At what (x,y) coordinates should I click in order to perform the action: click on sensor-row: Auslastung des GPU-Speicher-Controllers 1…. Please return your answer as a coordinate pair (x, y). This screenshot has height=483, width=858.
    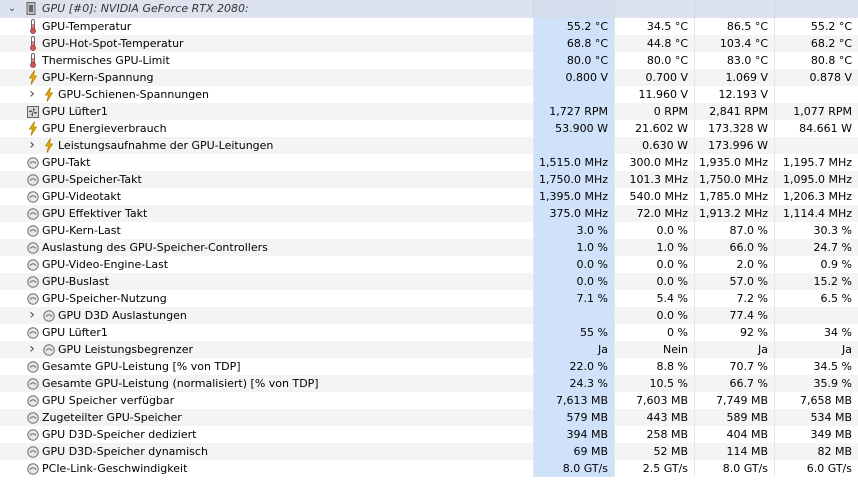
    Looking at the image, I should click on (429, 247).